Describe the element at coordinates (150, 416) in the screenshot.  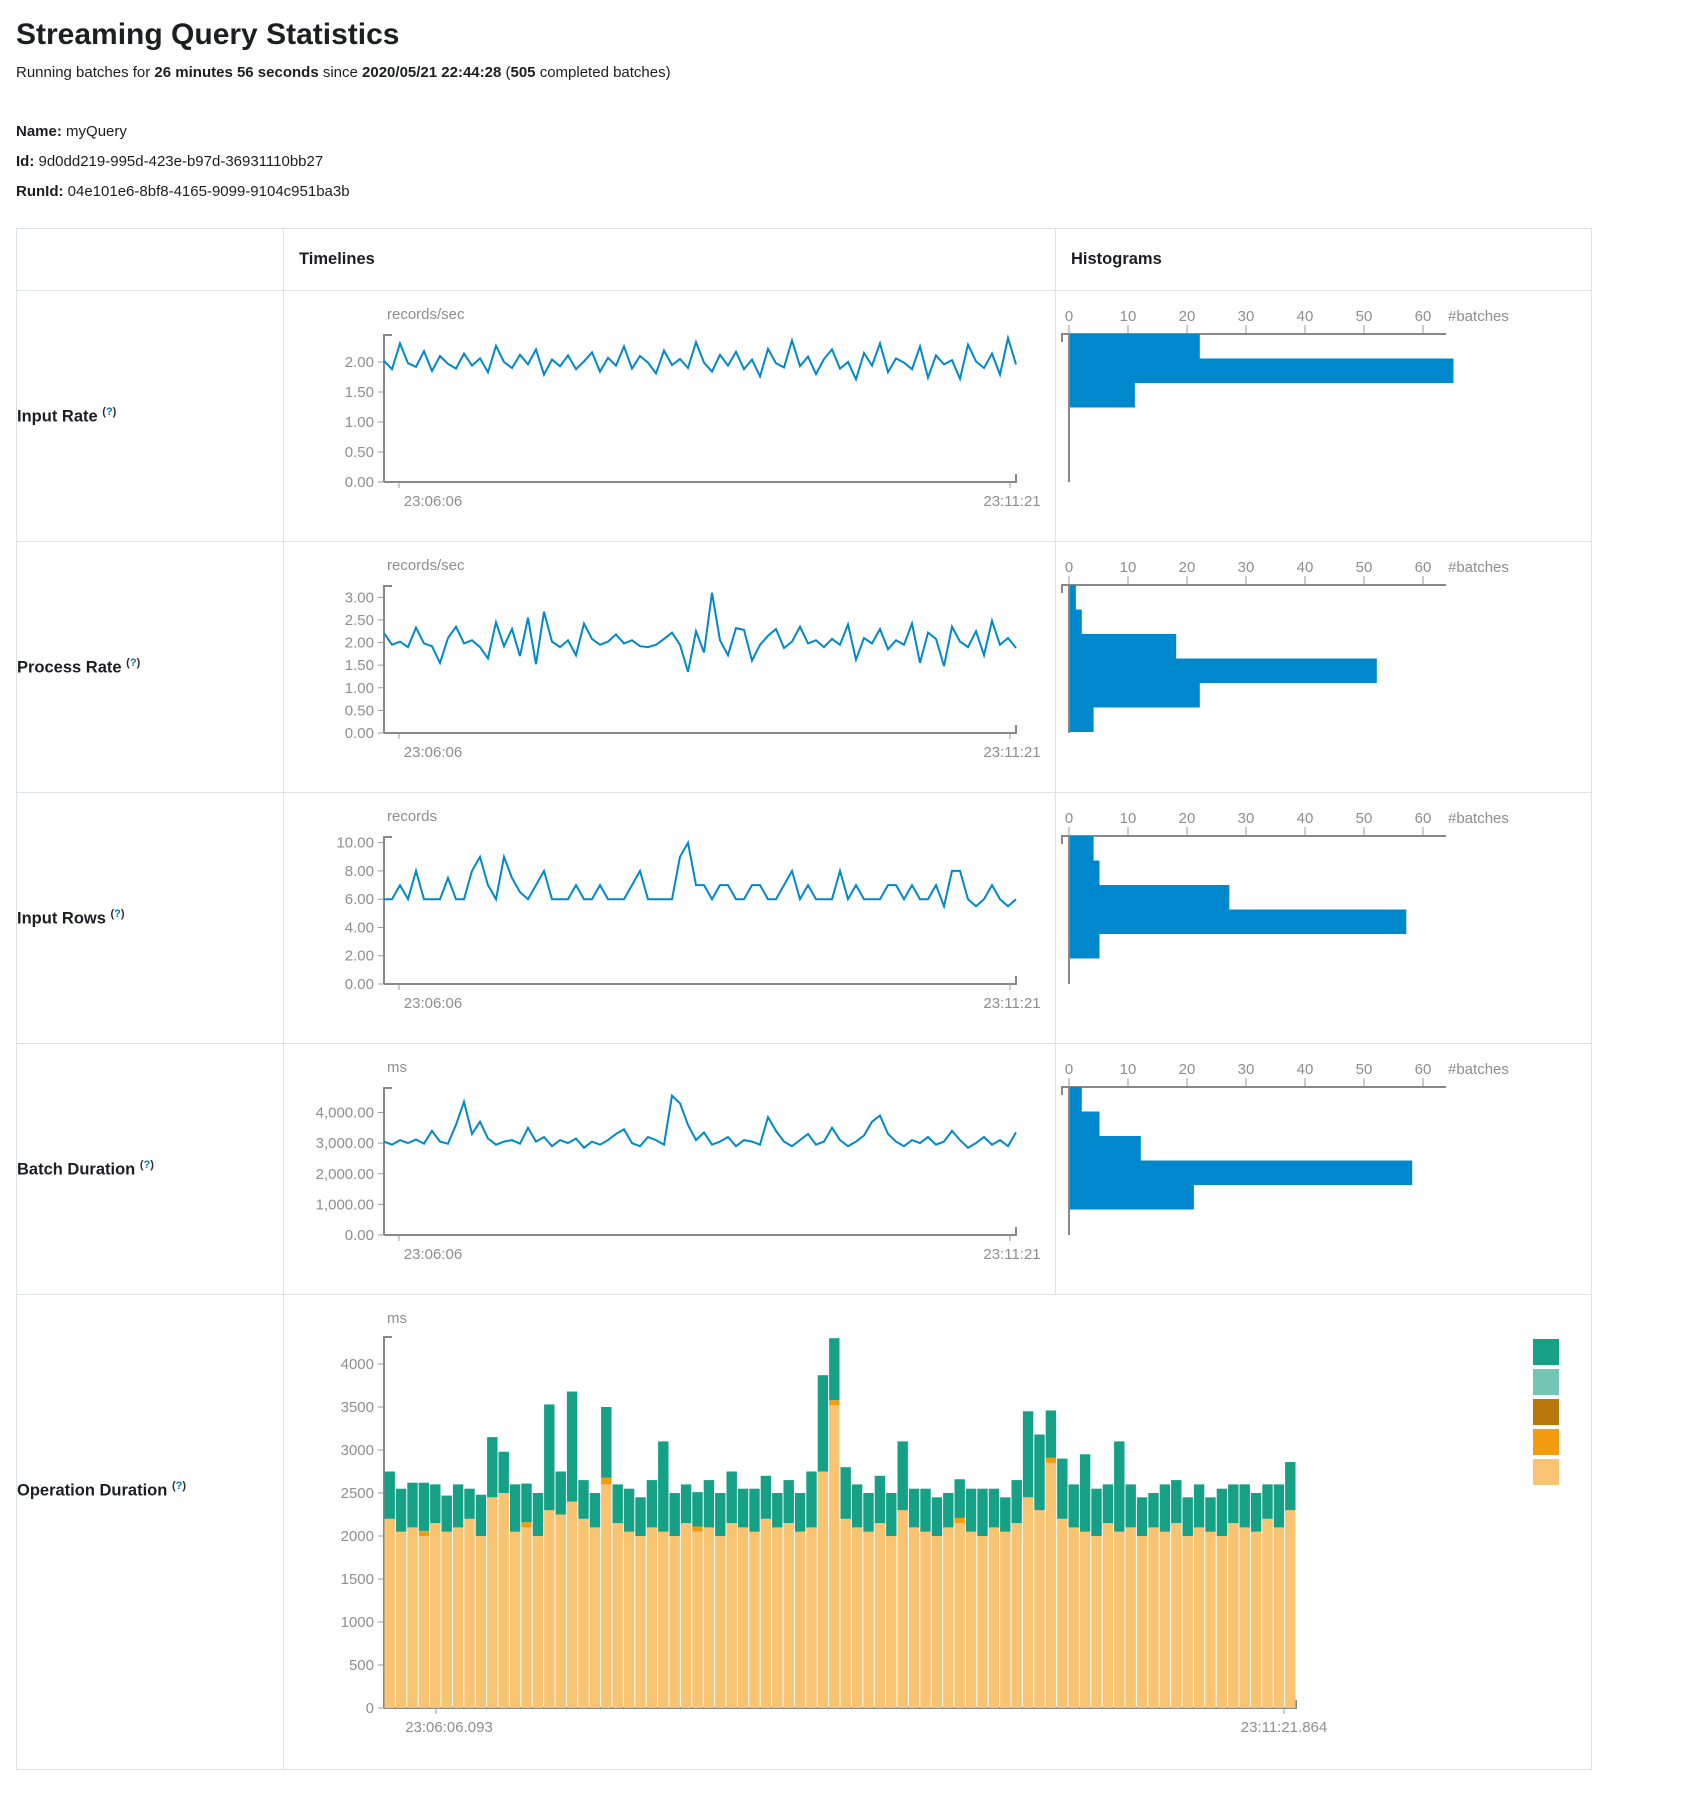
I see `metric-label-input-rate: Input Rate (?)` at that location.